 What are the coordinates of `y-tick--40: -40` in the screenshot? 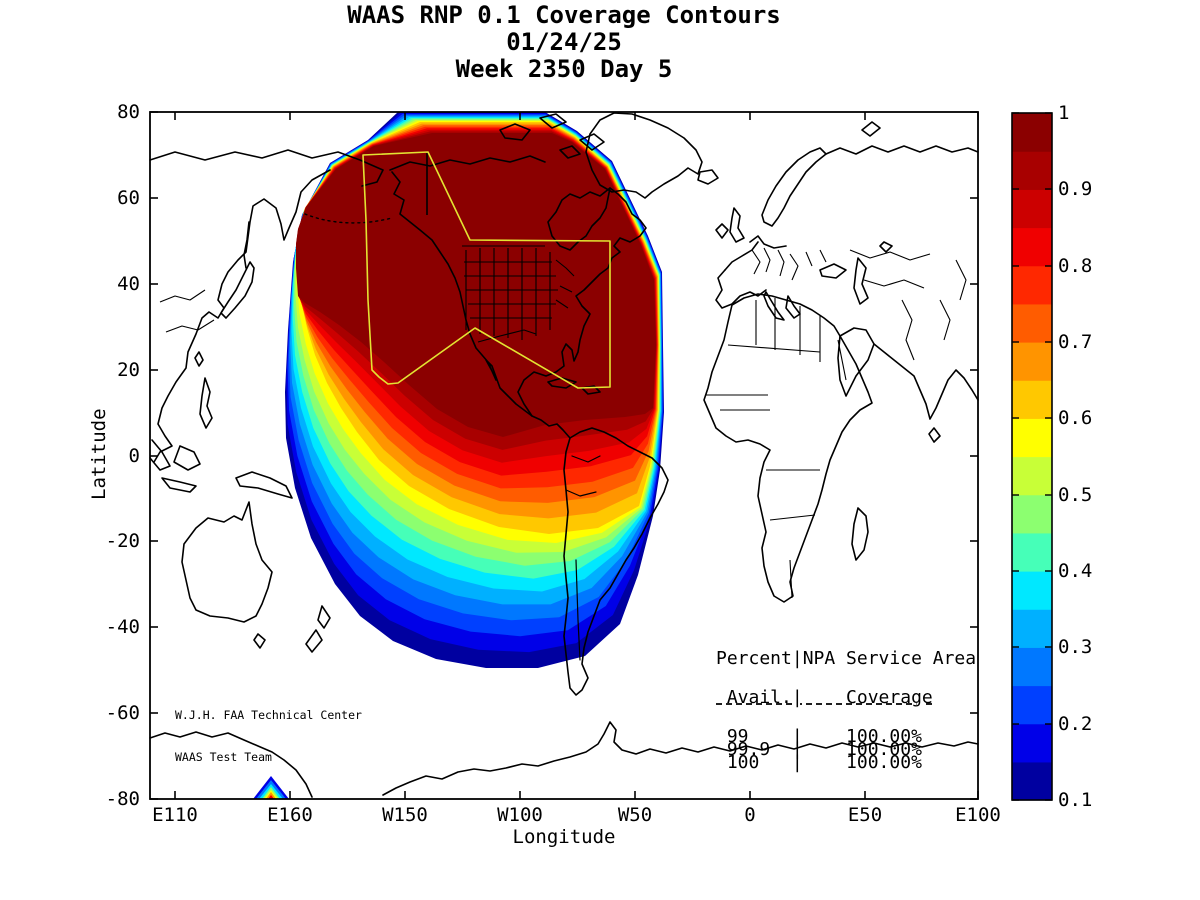 It's located at (122, 627).